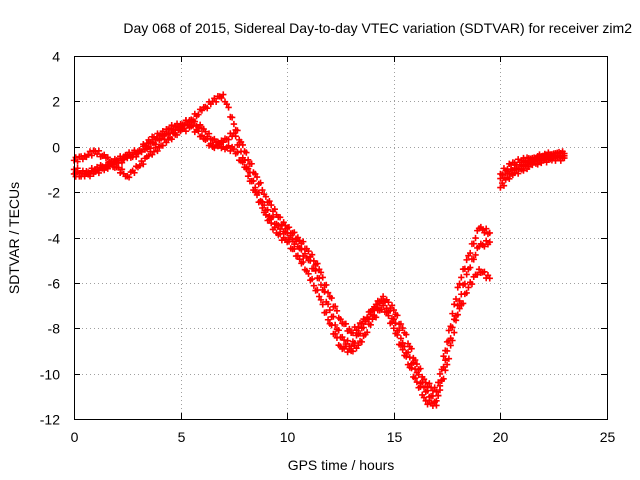 The height and width of the screenshot is (480, 640). Describe the element at coordinates (182, 437) in the screenshot. I see `x-tick-label: 5` at that location.